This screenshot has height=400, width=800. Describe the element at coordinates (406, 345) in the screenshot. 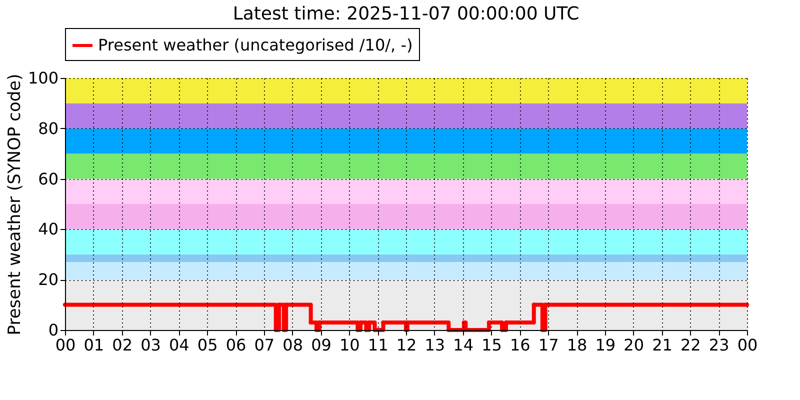

I see `x-tick-label: 12` at that location.